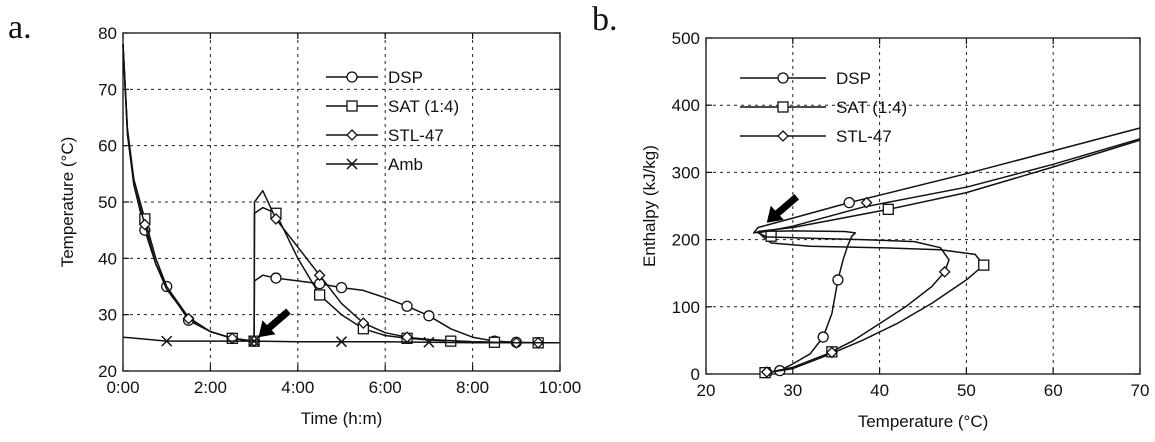  I want to click on x-tick-label: 30, so click(792, 390).